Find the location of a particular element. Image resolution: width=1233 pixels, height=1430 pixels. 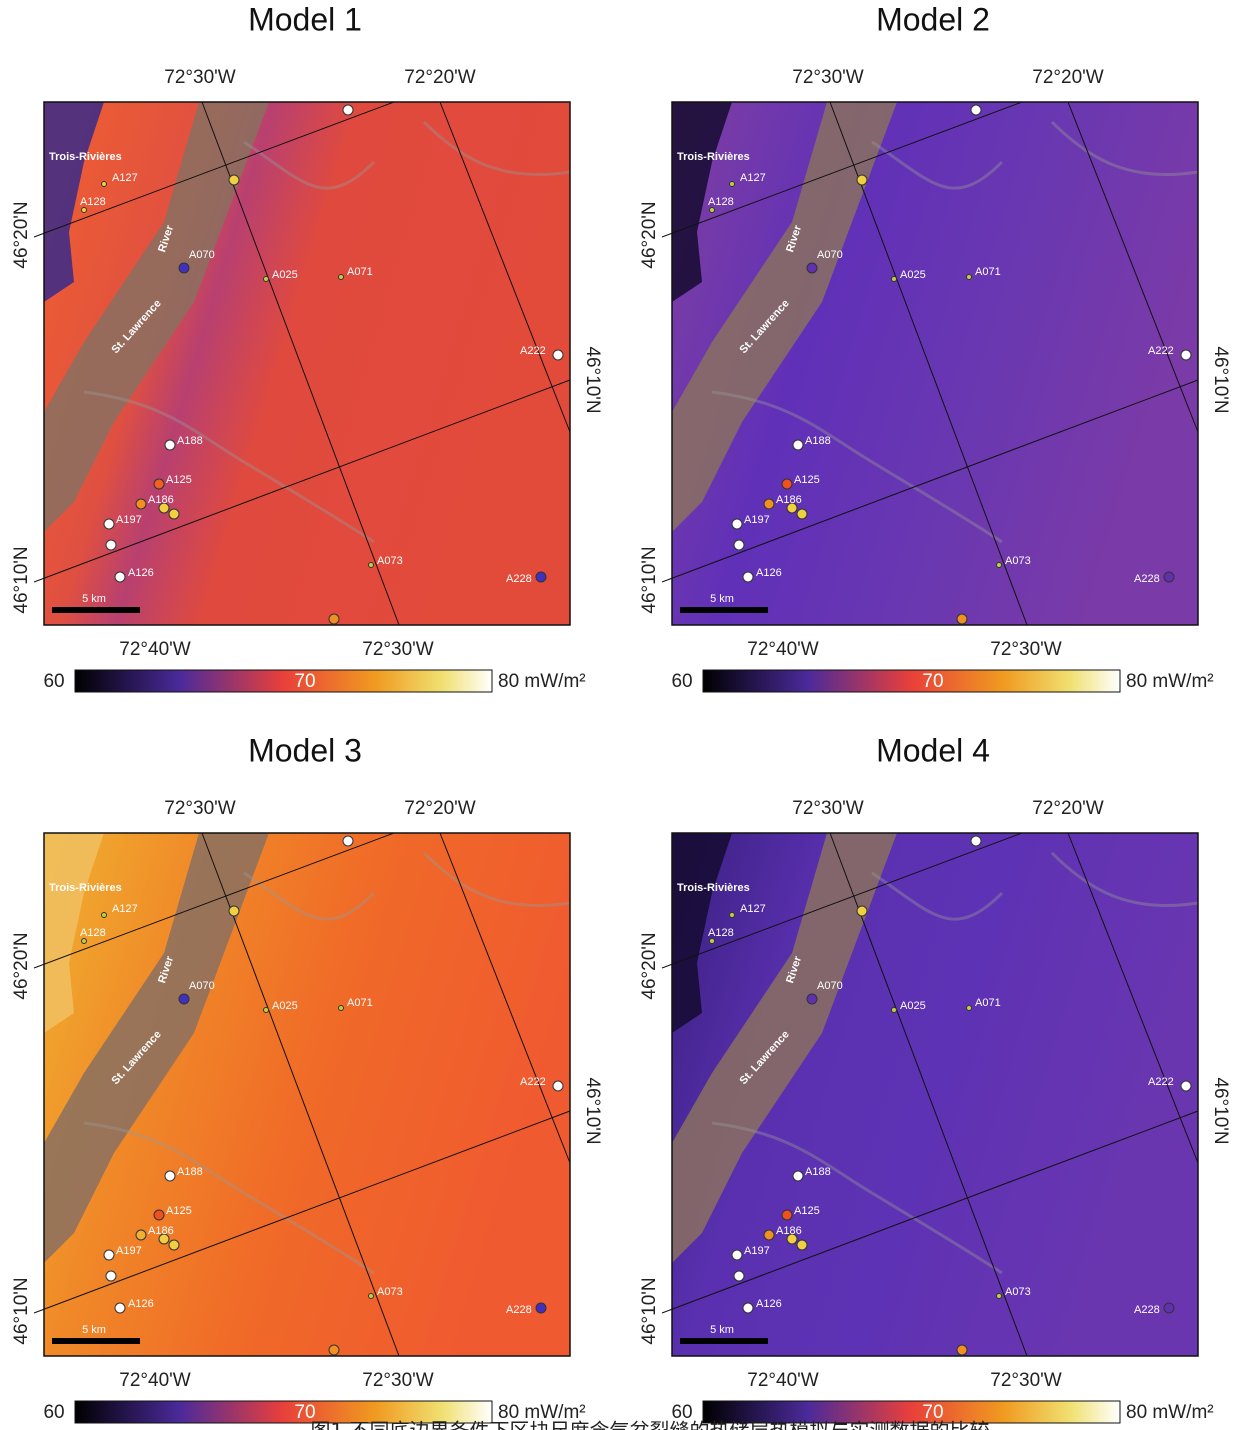

site-label: A127 is located at coordinates (125, 178).